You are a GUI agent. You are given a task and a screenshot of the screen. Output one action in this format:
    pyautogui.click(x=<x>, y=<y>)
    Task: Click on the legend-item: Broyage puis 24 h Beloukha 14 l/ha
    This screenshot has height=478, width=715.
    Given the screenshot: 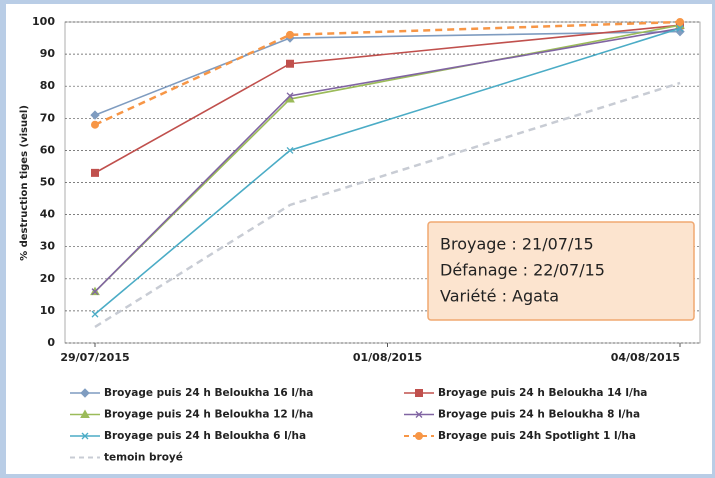 What is the action you would take?
    pyautogui.click(x=525, y=393)
    